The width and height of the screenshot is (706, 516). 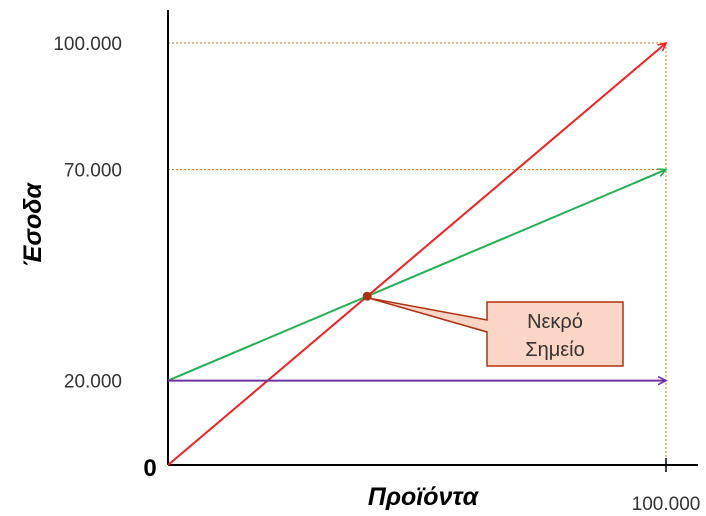 I want to click on break-even-marker, so click(x=367, y=296).